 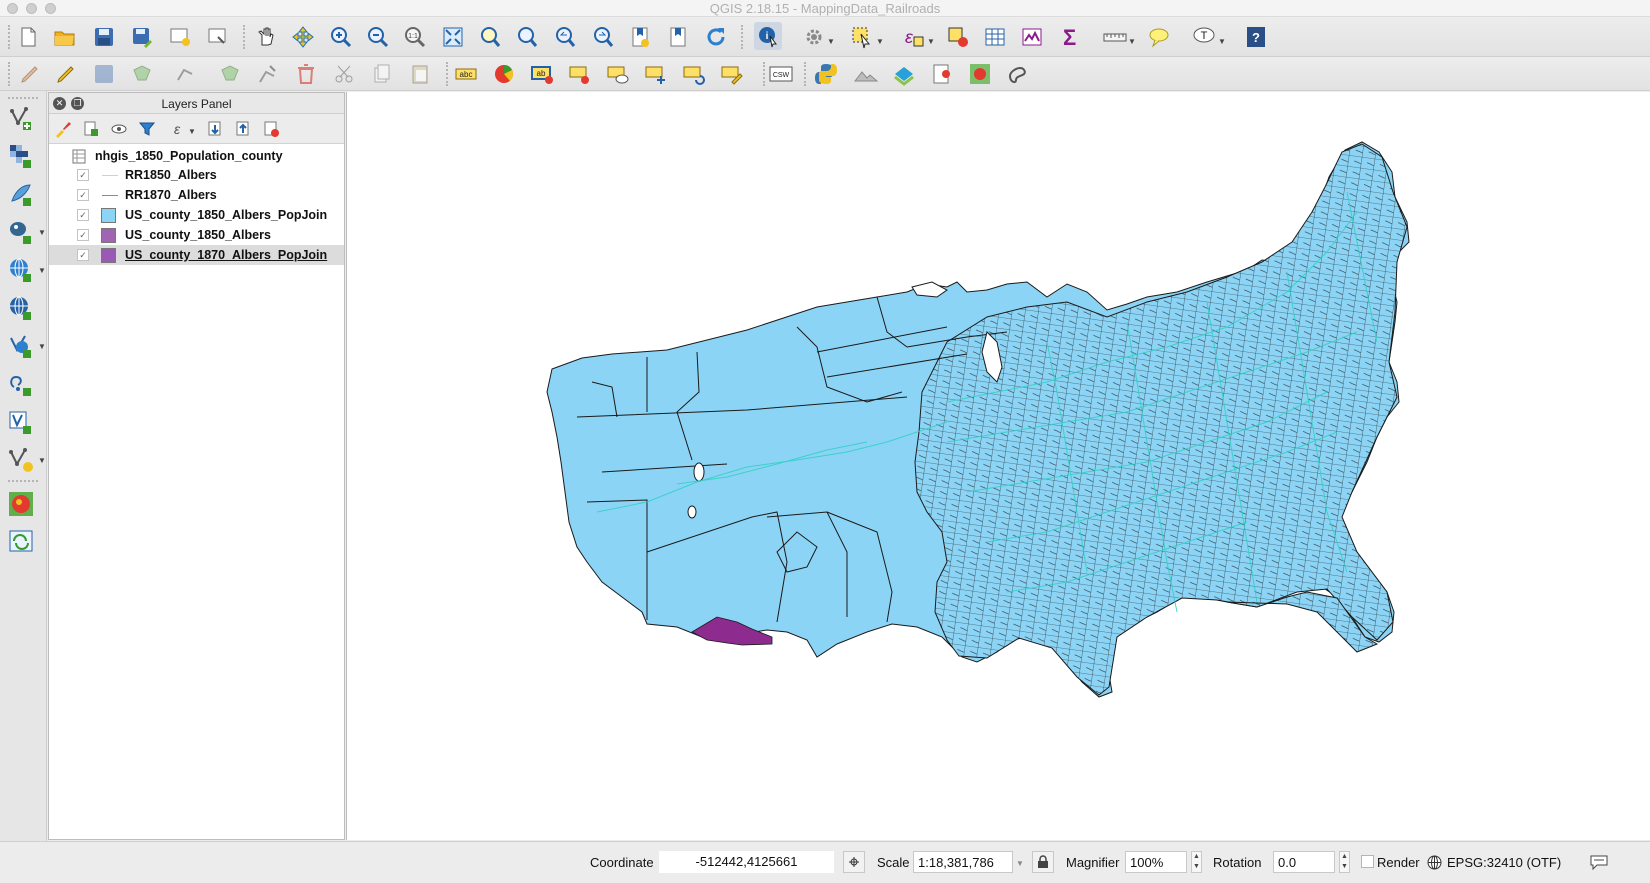 What do you see at coordinates (31, 8) in the screenshot?
I see `minimize-window-button` at bounding box center [31, 8].